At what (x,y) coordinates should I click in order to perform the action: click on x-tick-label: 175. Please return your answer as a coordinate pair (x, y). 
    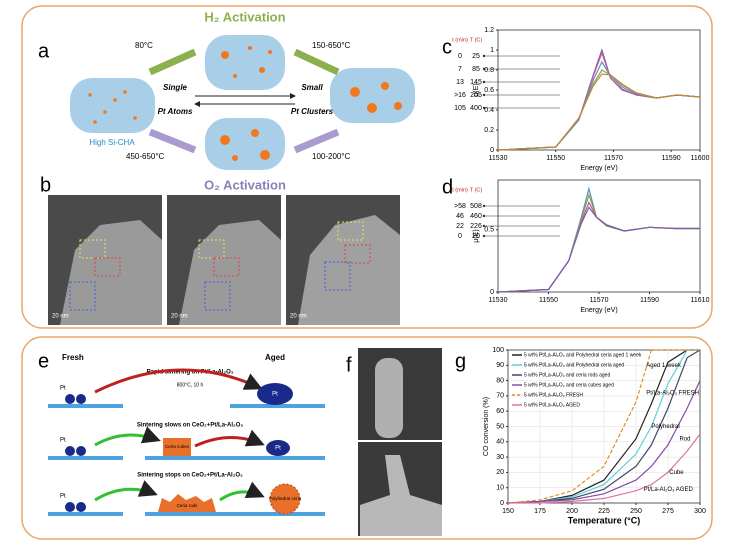
    Looking at the image, I should click on (540, 511).